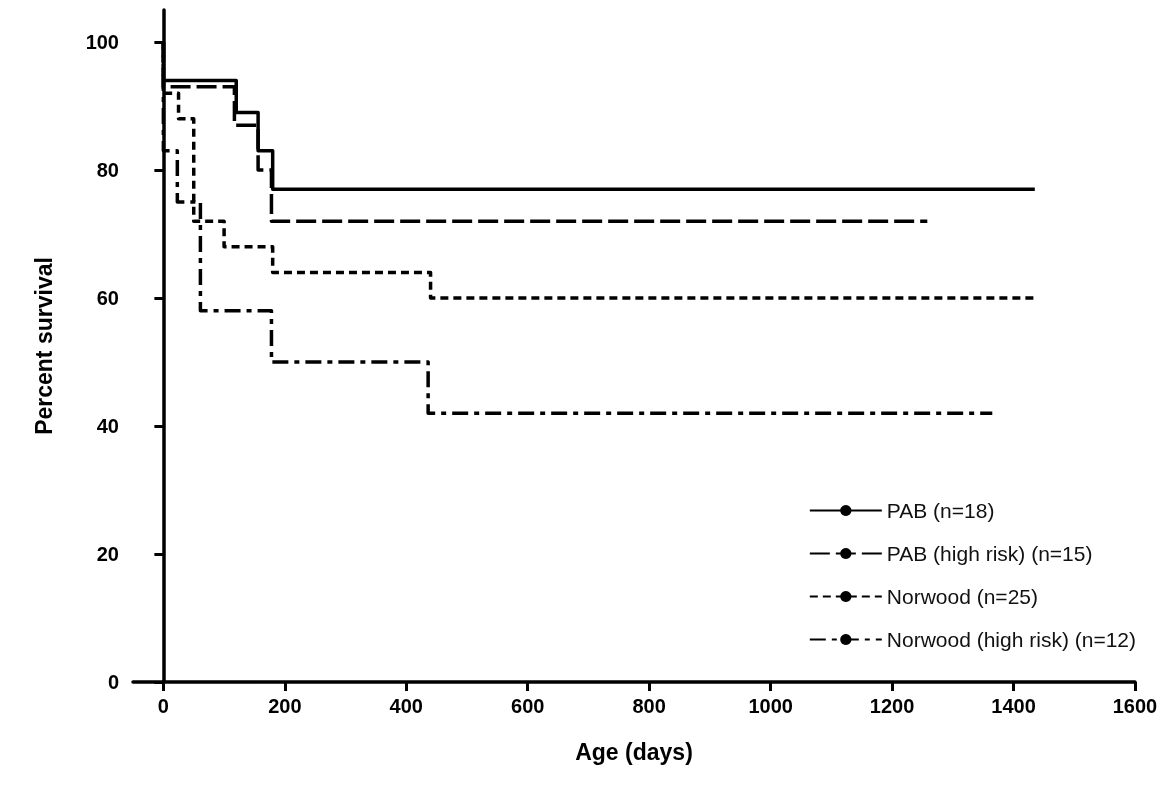 The image size is (1171, 795). What do you see at coordinates (285, 706) in the screenshot?
I see `x-tick-label: 200` at bounding box center [285, 706].